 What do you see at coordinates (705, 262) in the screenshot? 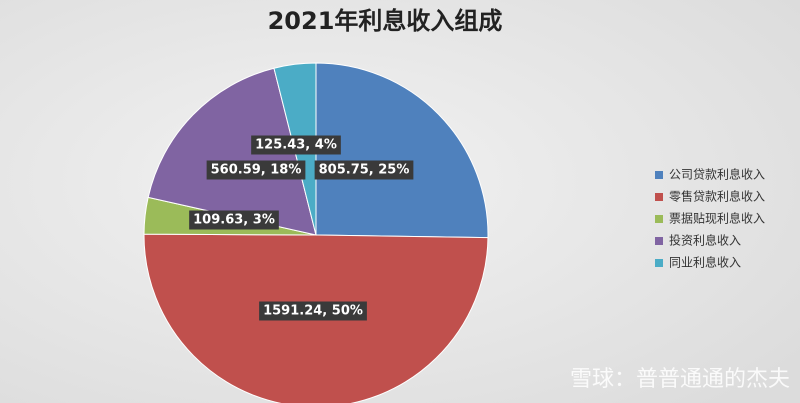
I see `legend-label: 同业利息收入` at bounding box center [705, 262].